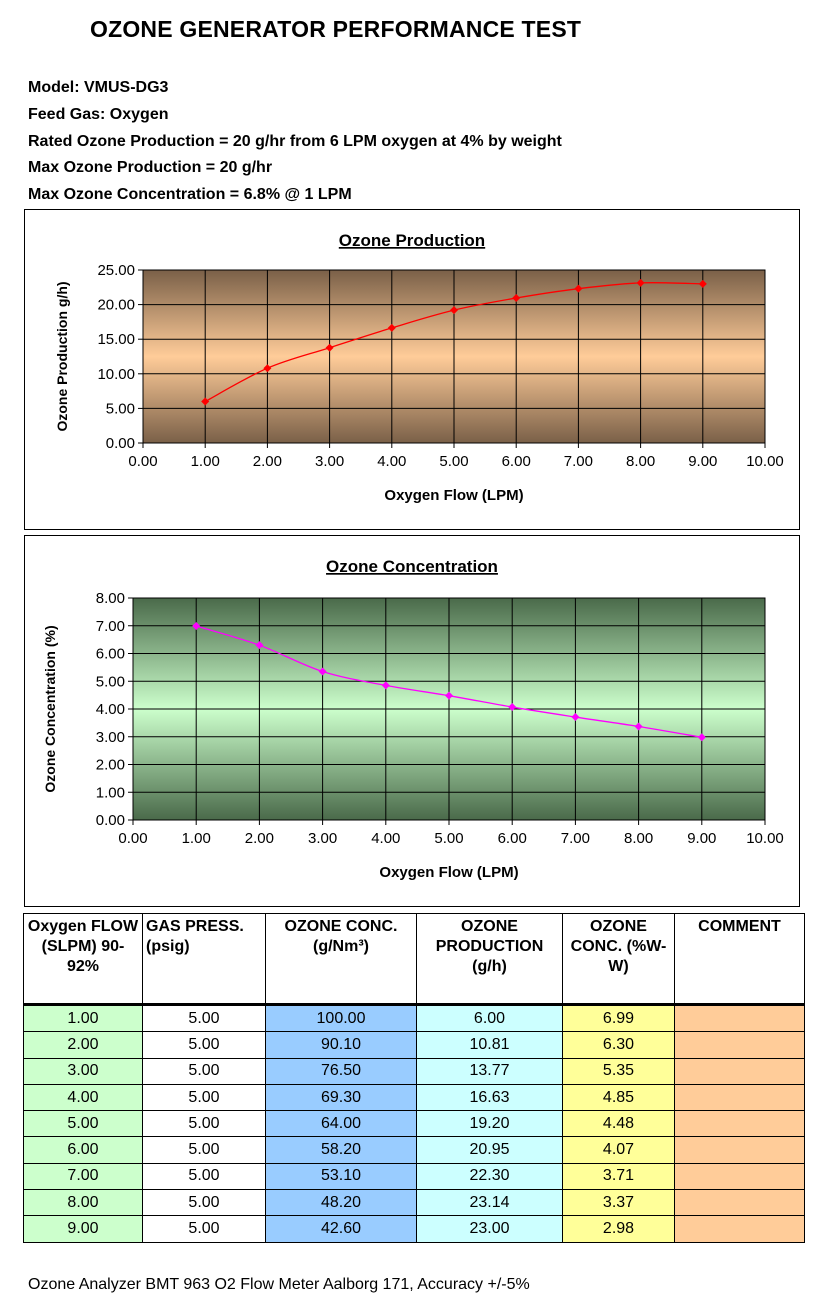 Image resolution: width=825 pixels, height=1308 pixels. What do you see at coordinates (110, 792) in the screenshot?
I see `y-tick-label: 1.00` at bounding box center [110, 792].